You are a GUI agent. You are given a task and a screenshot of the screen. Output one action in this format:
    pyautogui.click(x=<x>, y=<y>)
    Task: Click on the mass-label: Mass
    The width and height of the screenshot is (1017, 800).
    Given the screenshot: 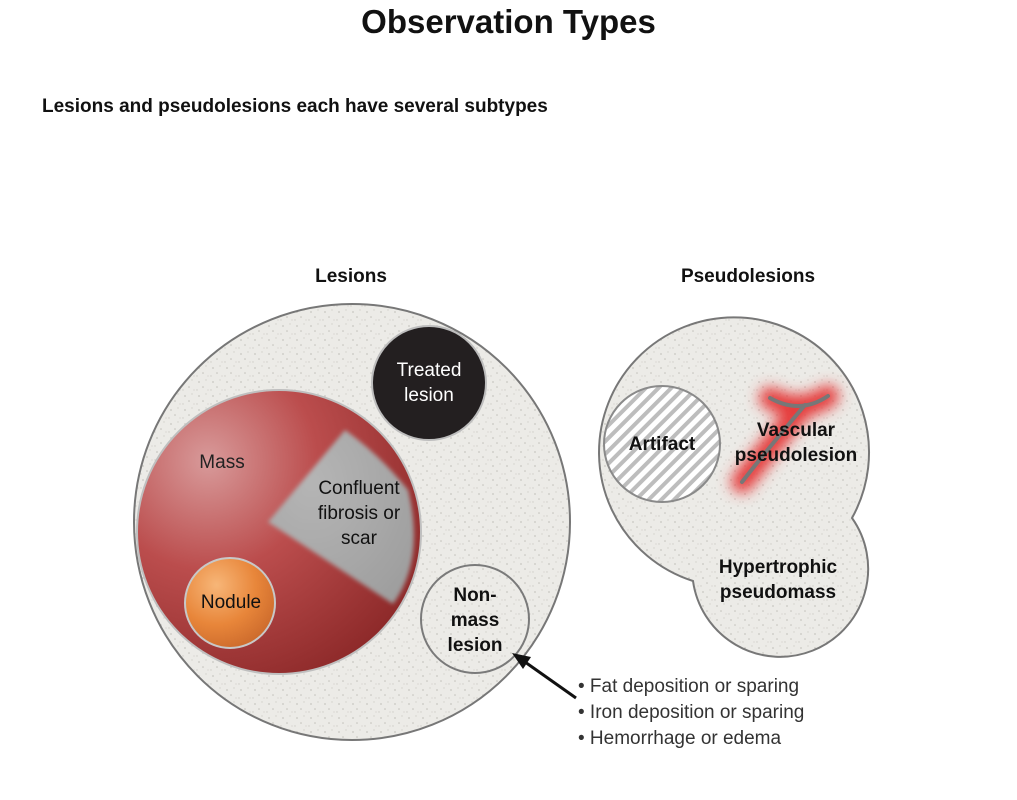 What is the action you would take?
    pyautogui.click(x=222, y=462)
    